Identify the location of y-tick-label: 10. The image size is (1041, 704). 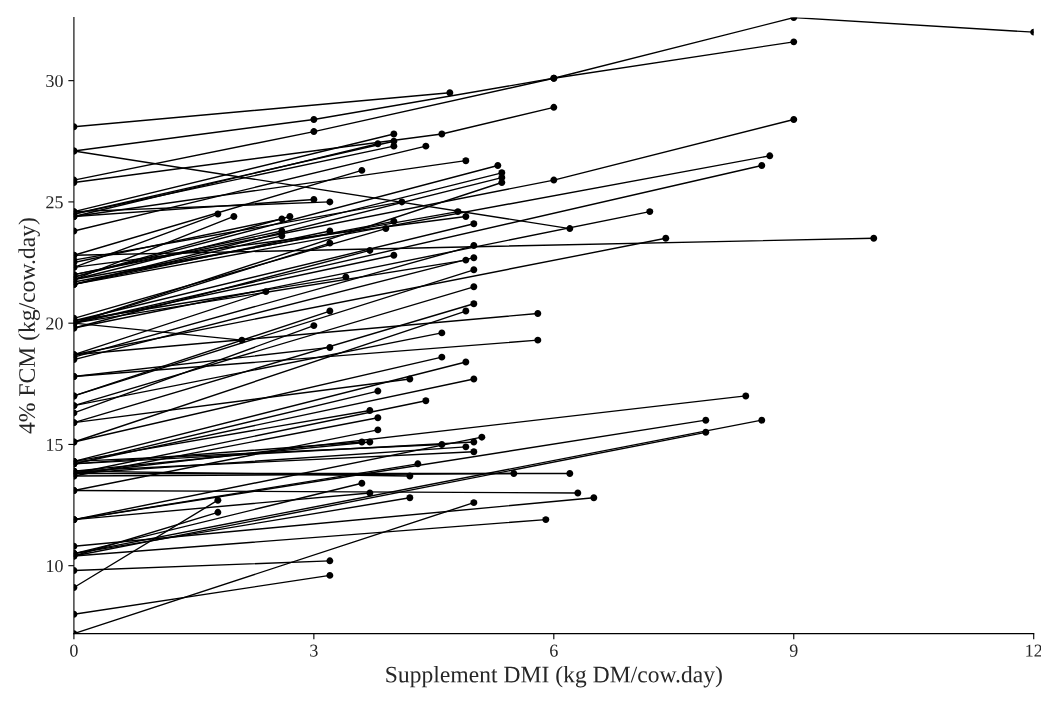
(55, 566).